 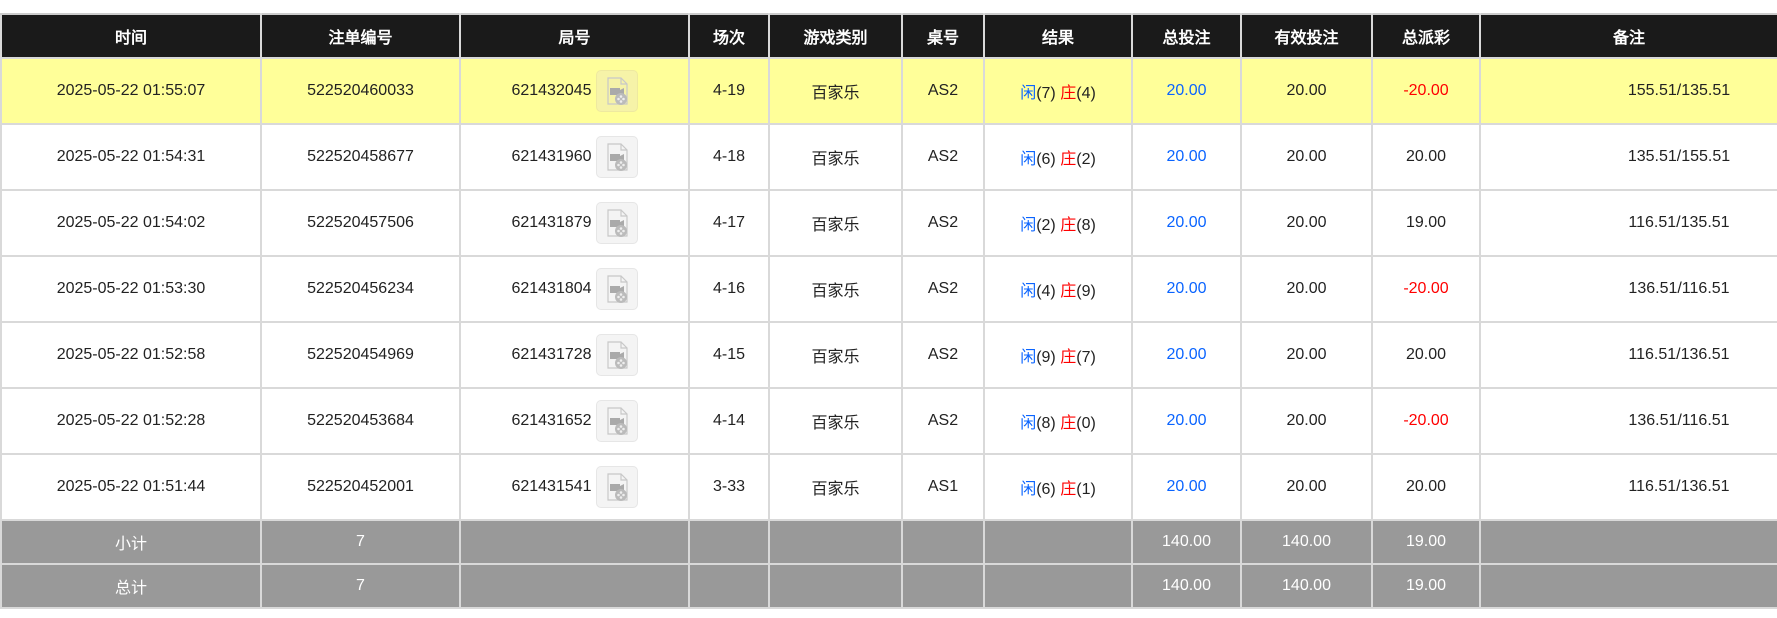 I want to click on player-points: (7), so click(x=1046, y=93).